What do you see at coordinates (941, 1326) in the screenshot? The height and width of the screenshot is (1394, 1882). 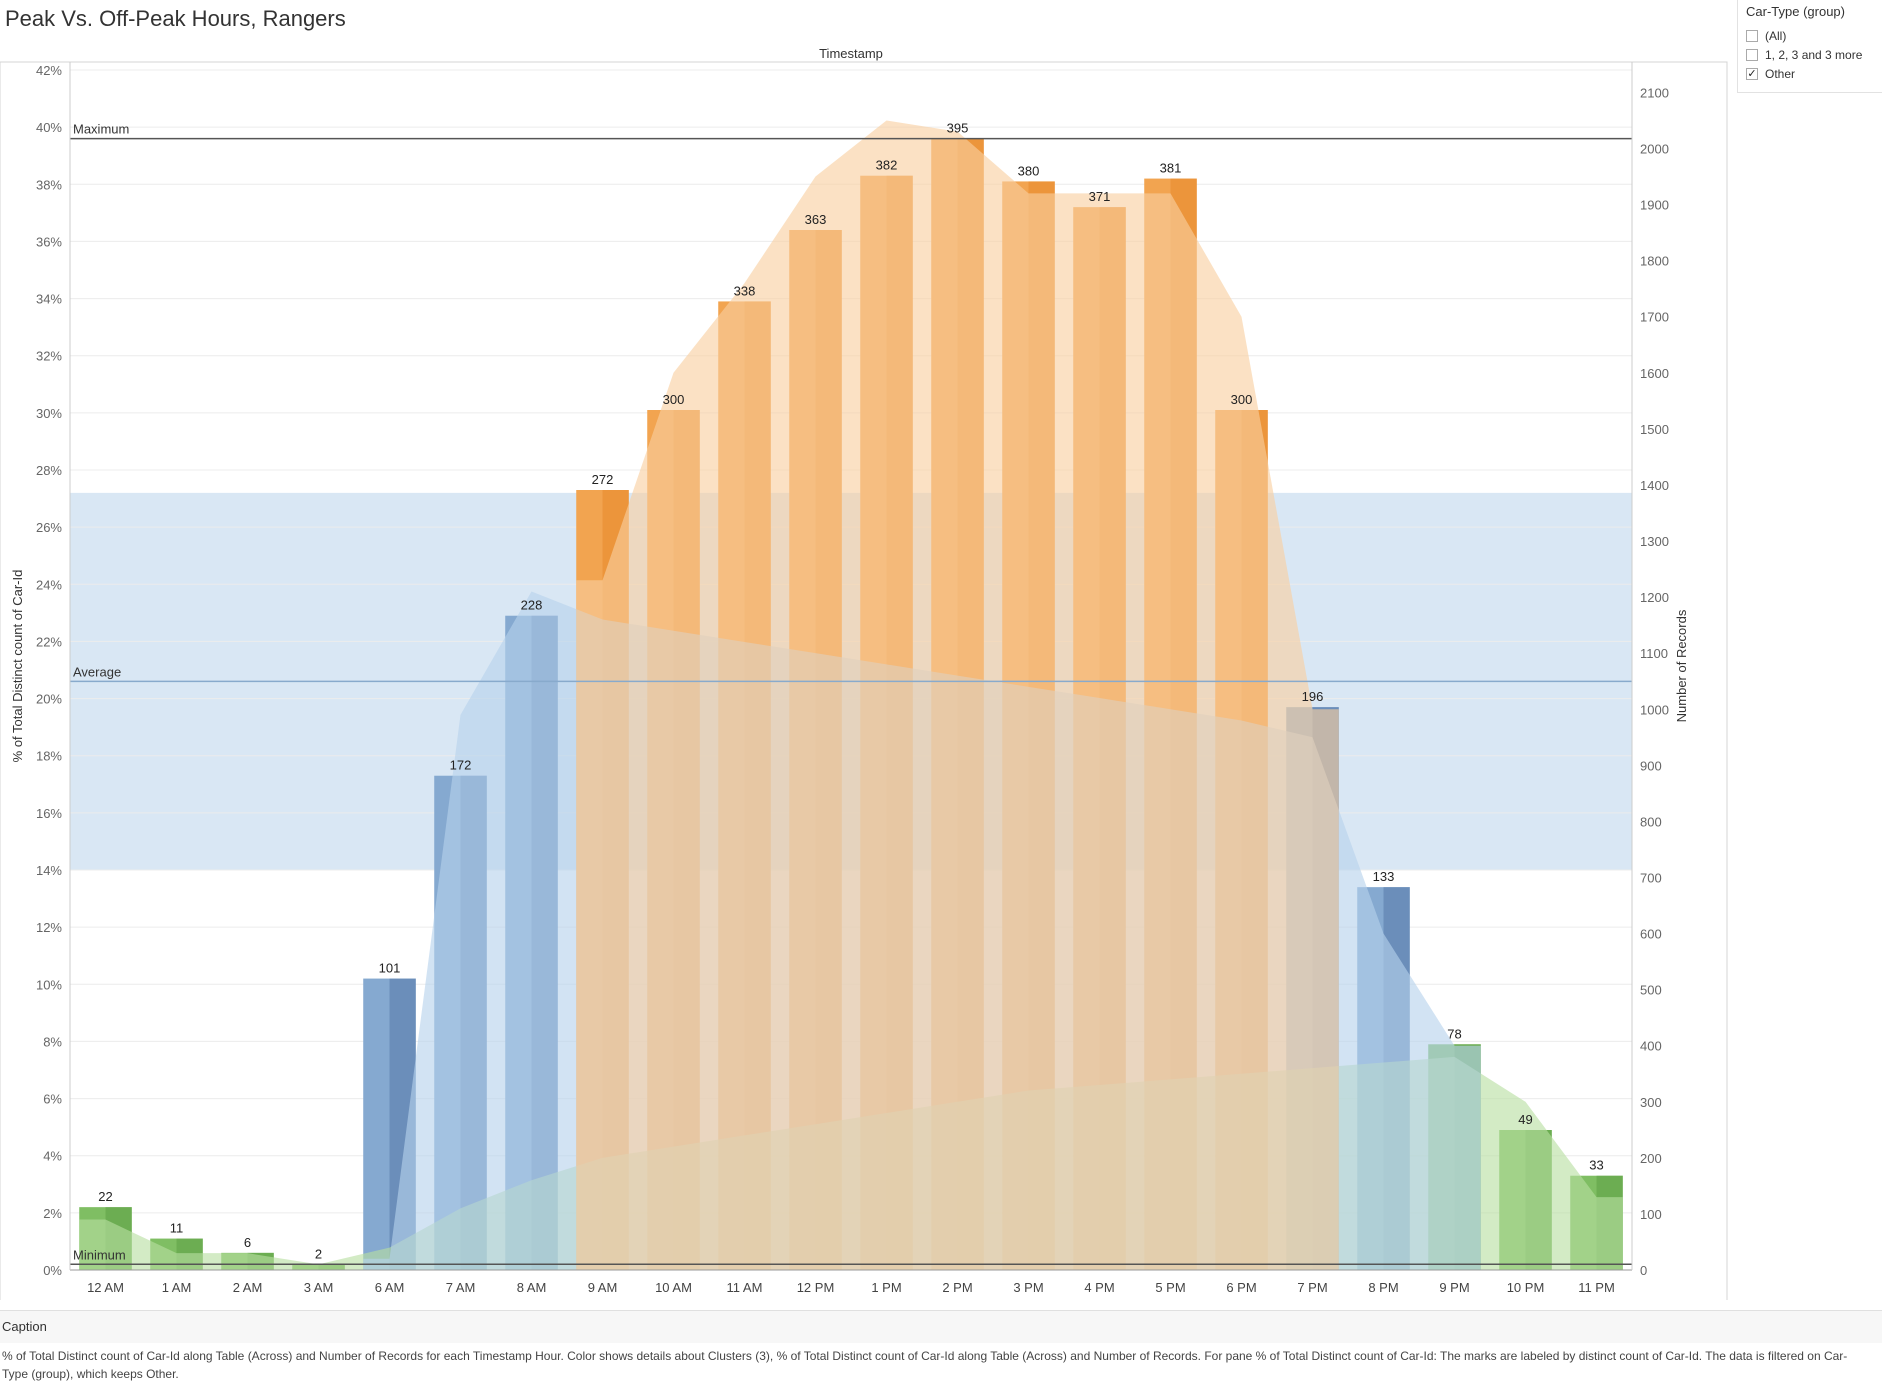 I see `caption-header: Caption` at bounding box center [941, 1326].